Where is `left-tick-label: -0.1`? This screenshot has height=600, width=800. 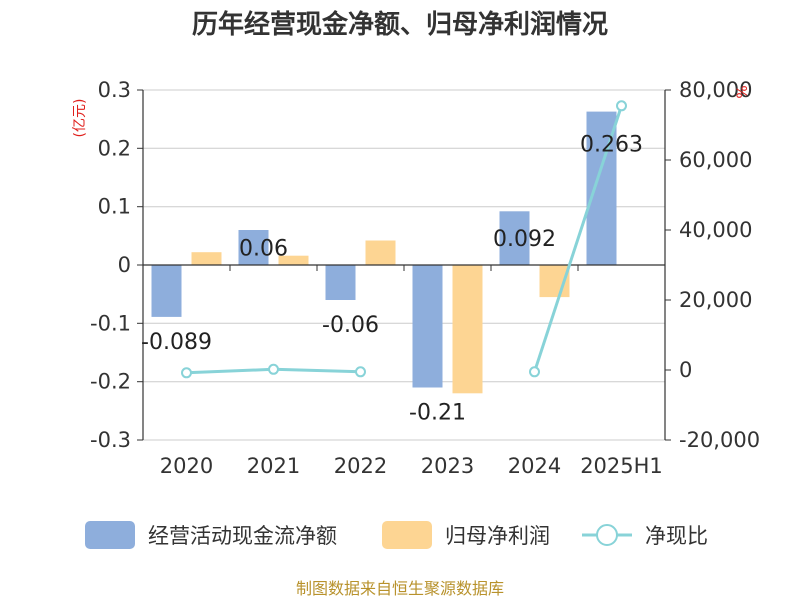 left-tick-label: -0.1 is located at coordinates (110, 323).